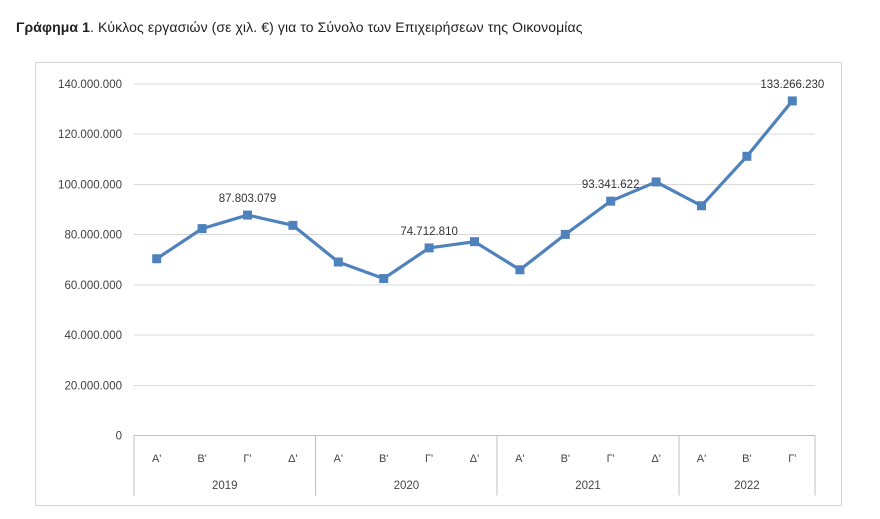  I want to click on y-axis-tick-label: 60.000.000, so click(93, 286).